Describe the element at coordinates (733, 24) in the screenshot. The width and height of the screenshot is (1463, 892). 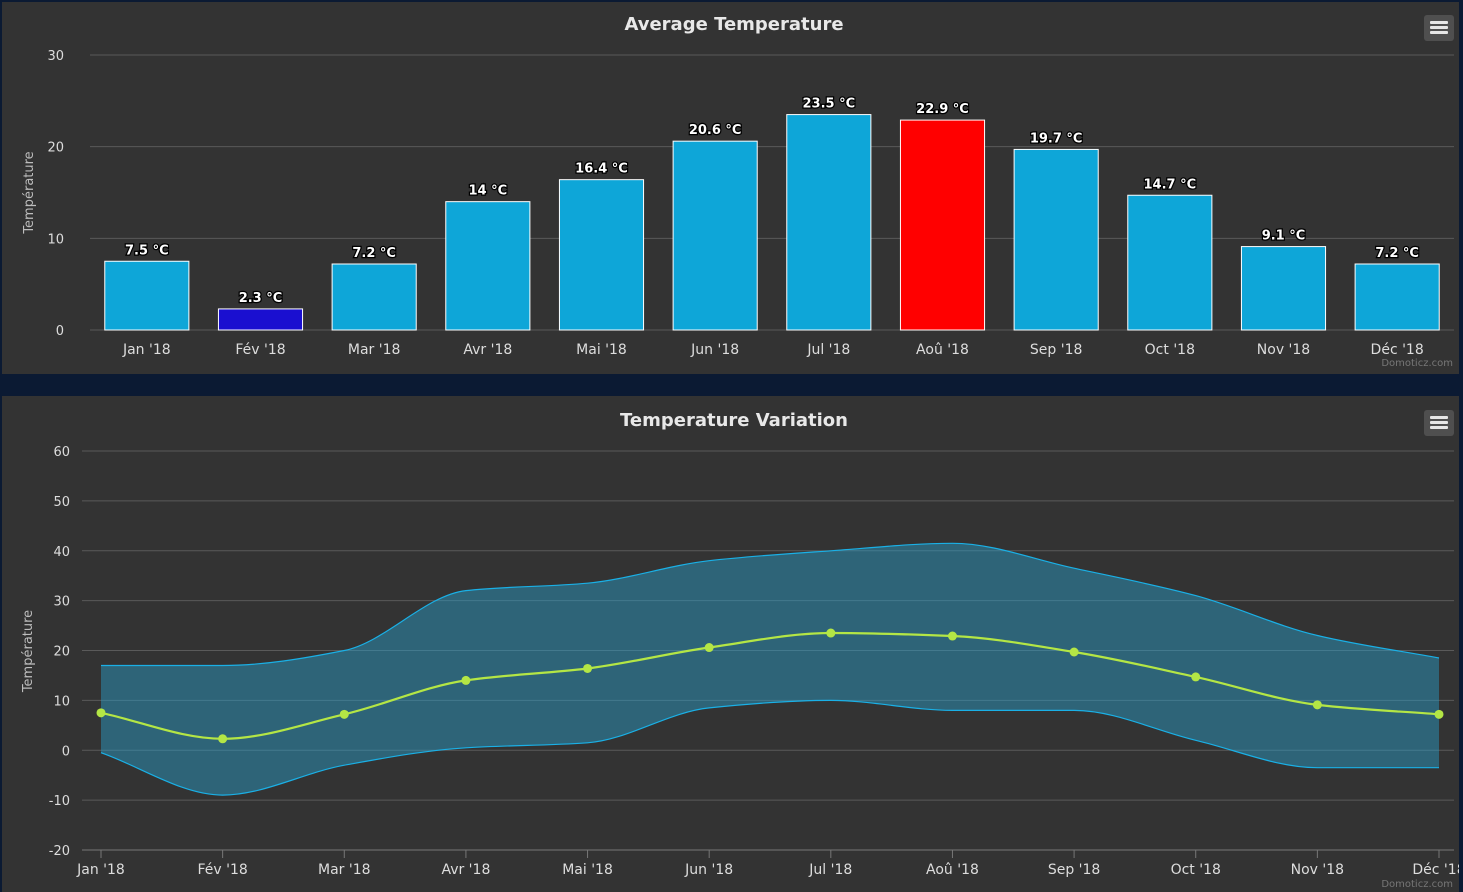
I see `chart-title: Average Temperature` at that location.